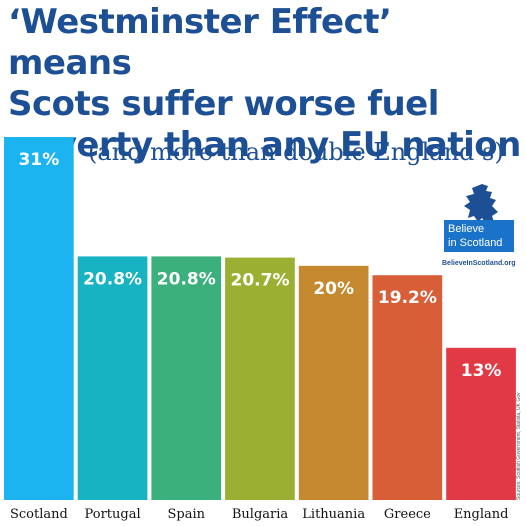 The height and width of the screenshot is (526, 526). What do you see at coordinates (223, 104) in the screenshot?
I see `title-line-2: Scots suffer worse fuel` at bounding box center [223, 104].